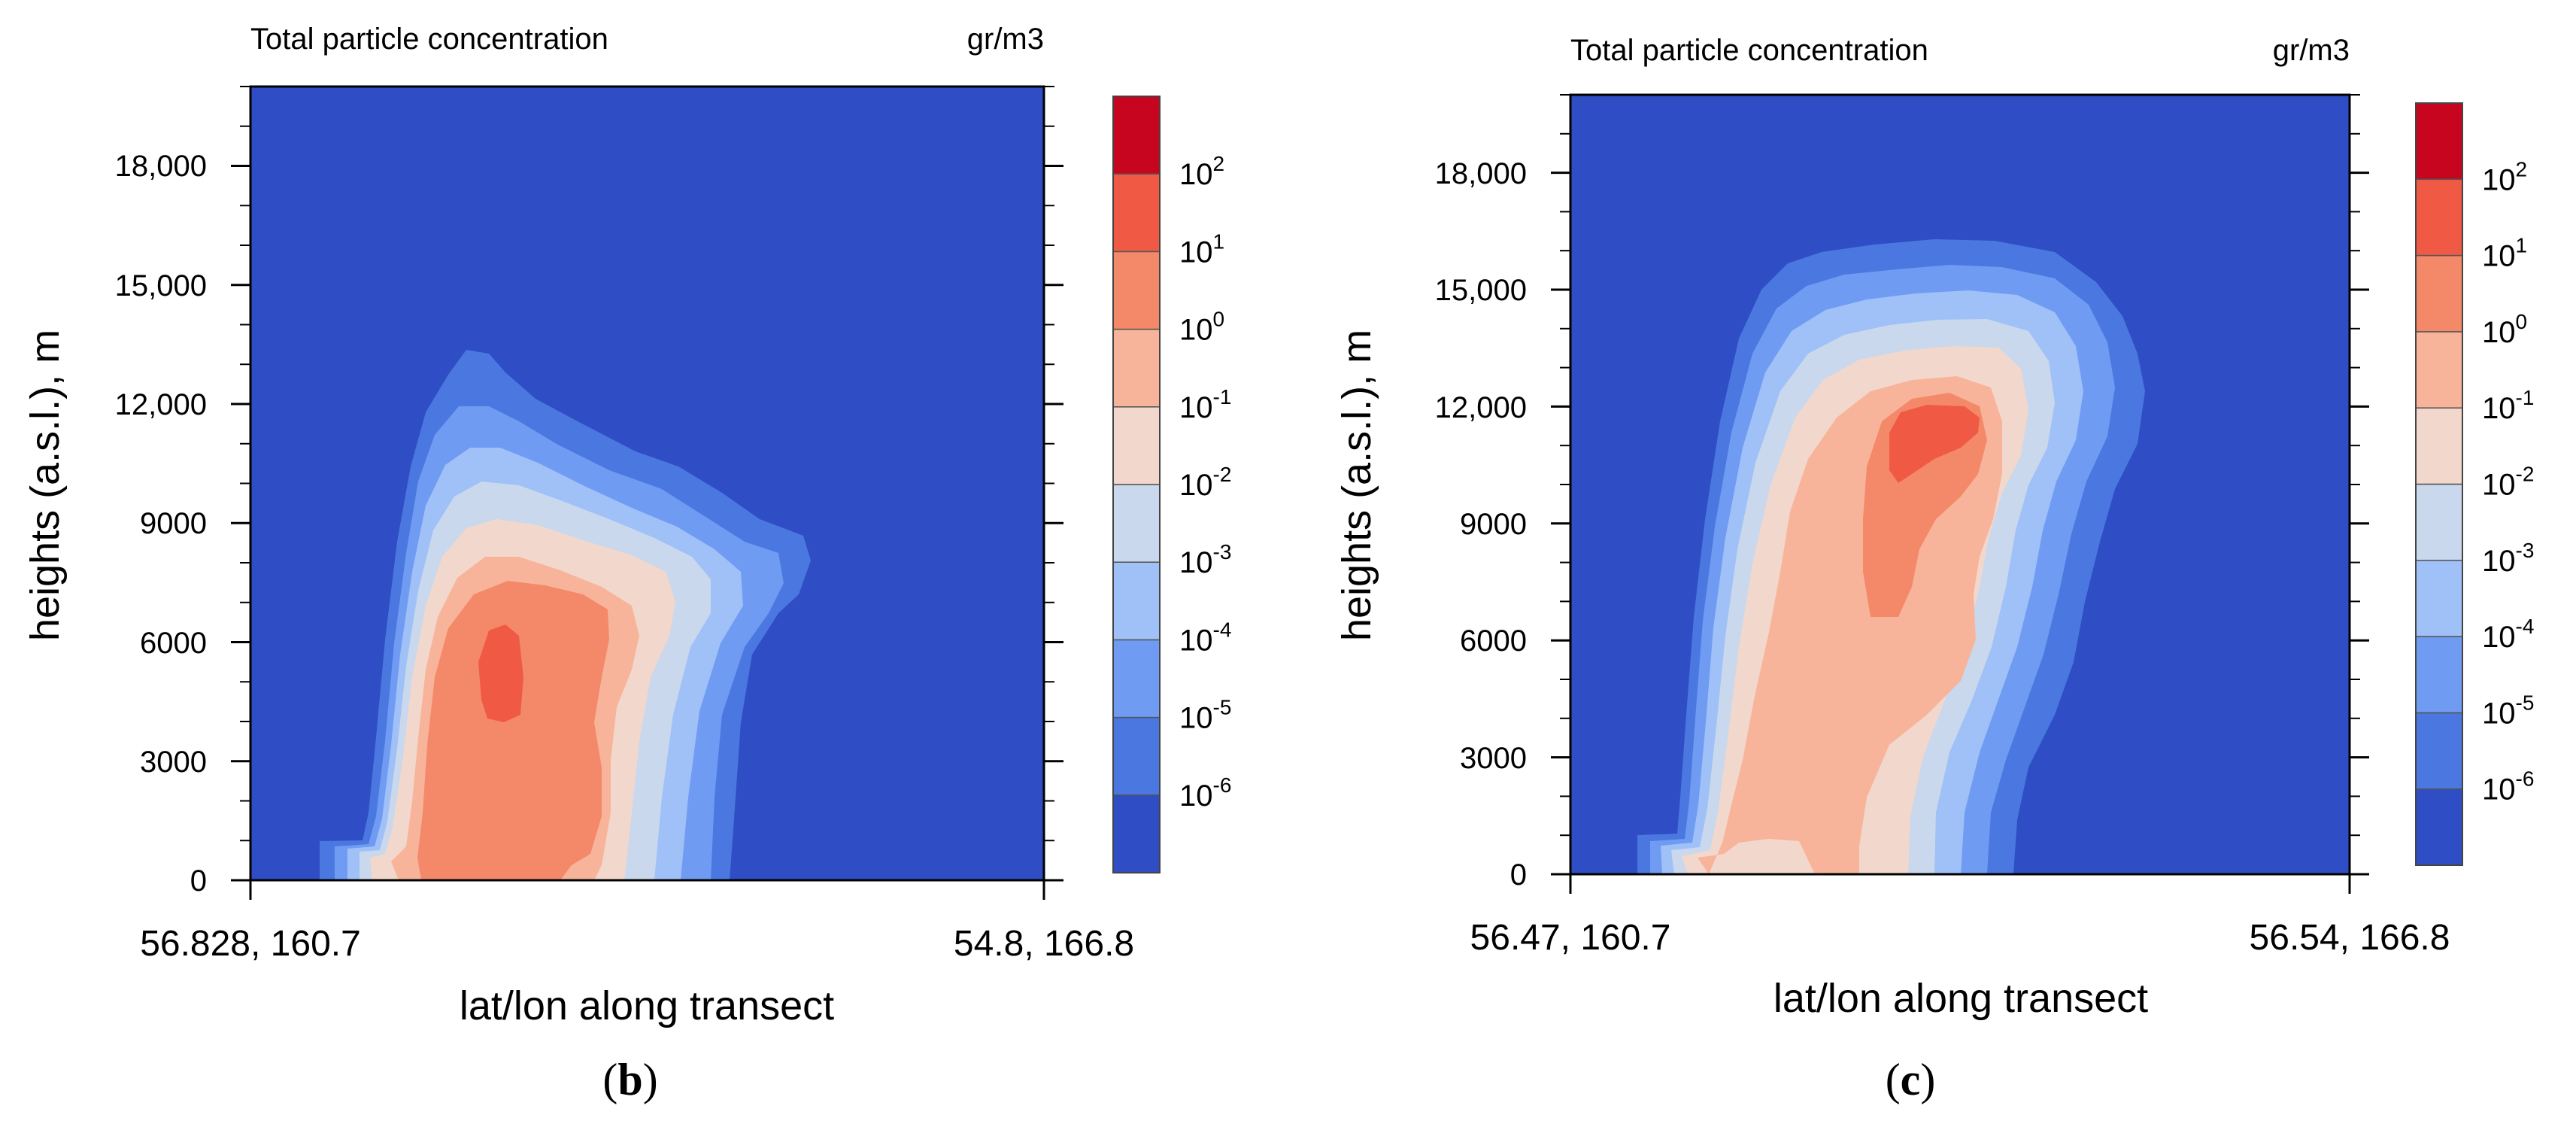 The height and width of the screenshot is (1121, 2576). I want to click on x-end-label: 54.8, 166.8, so click(1044, 944).